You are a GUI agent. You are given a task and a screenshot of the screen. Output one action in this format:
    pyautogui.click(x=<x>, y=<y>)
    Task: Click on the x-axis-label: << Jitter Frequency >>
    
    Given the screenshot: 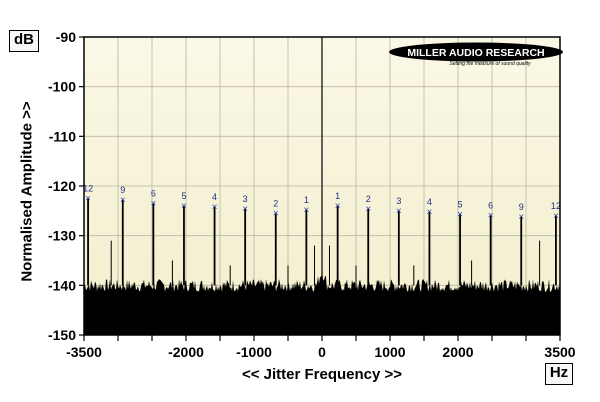 What is the action you would take?
    pyautogui.click(x=322, y=374)
    